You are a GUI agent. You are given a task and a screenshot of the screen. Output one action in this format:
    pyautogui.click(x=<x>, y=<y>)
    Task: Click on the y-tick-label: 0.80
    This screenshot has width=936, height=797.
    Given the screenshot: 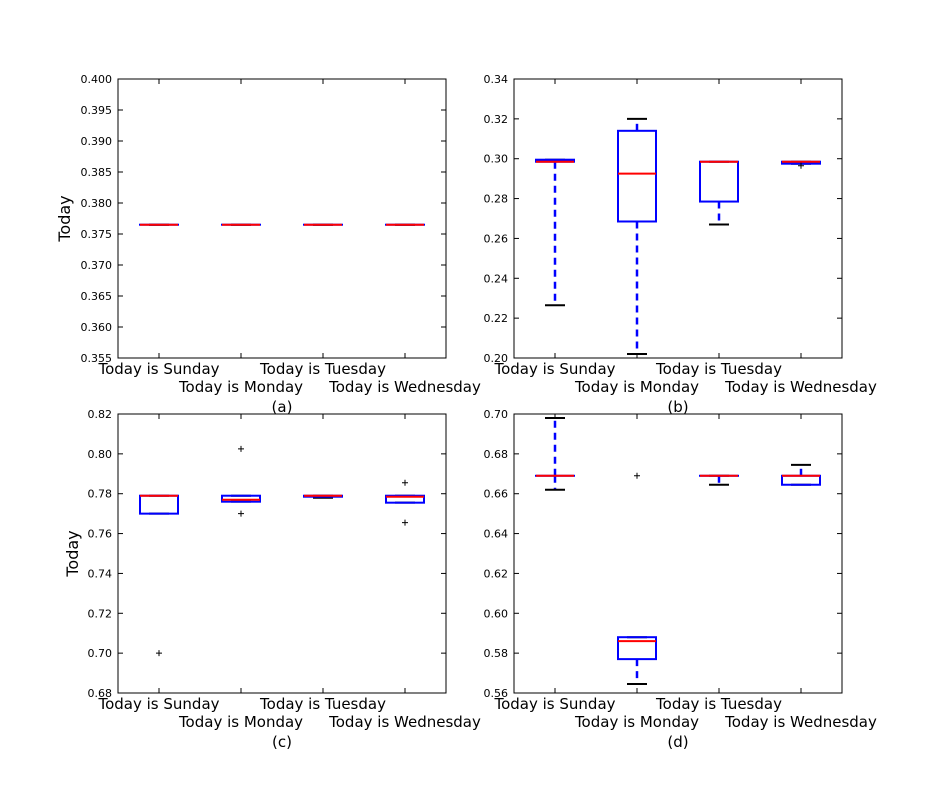 What is the action you would take?
    pyautogui.click(x=100, y=454)
    